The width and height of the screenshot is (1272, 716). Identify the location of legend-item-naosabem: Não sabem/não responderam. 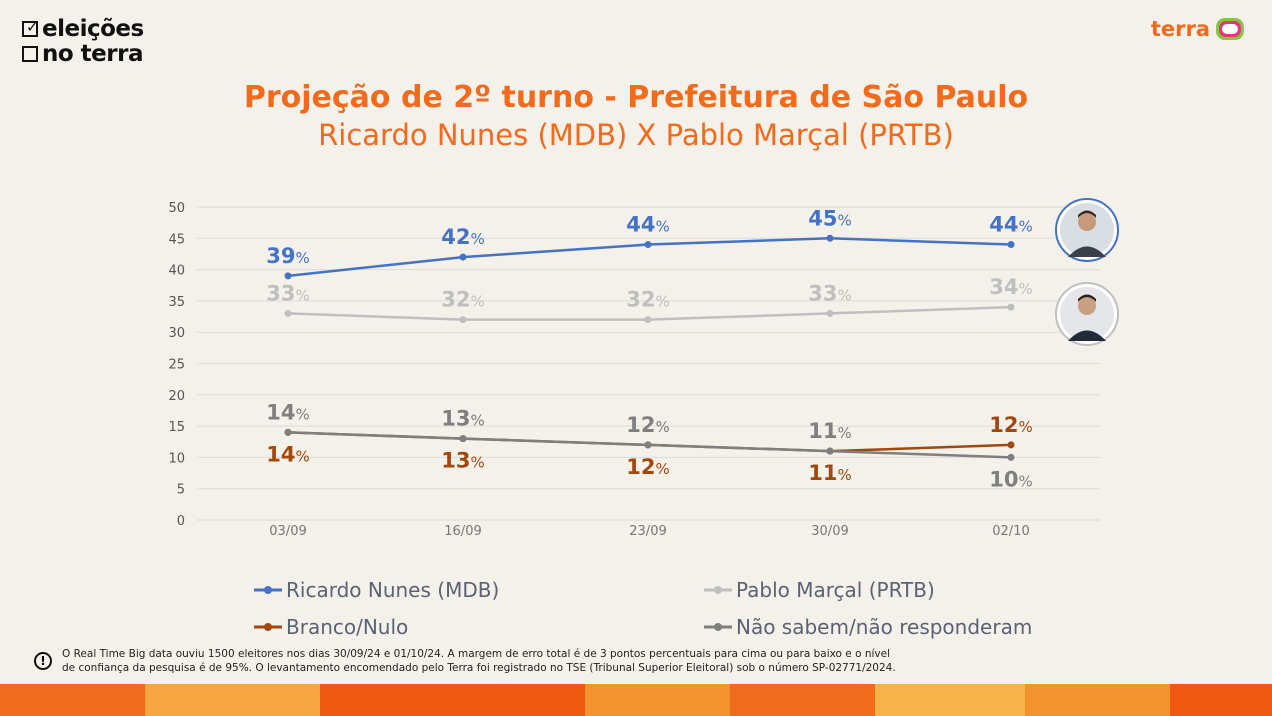
(868, 627).